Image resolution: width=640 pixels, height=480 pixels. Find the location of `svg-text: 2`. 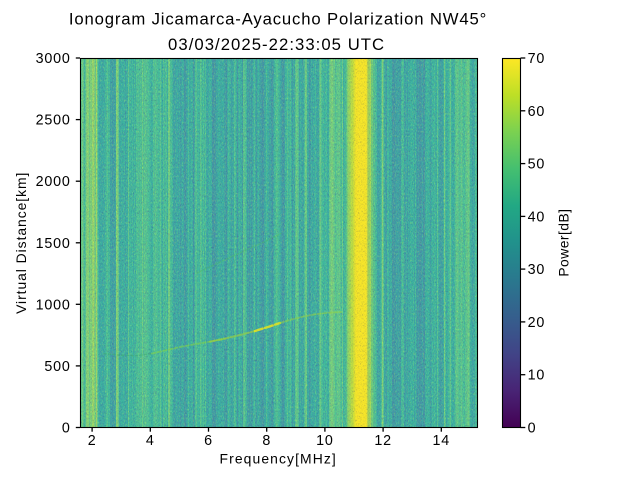

svg-text: 2 is located at coordinates (92, 441).